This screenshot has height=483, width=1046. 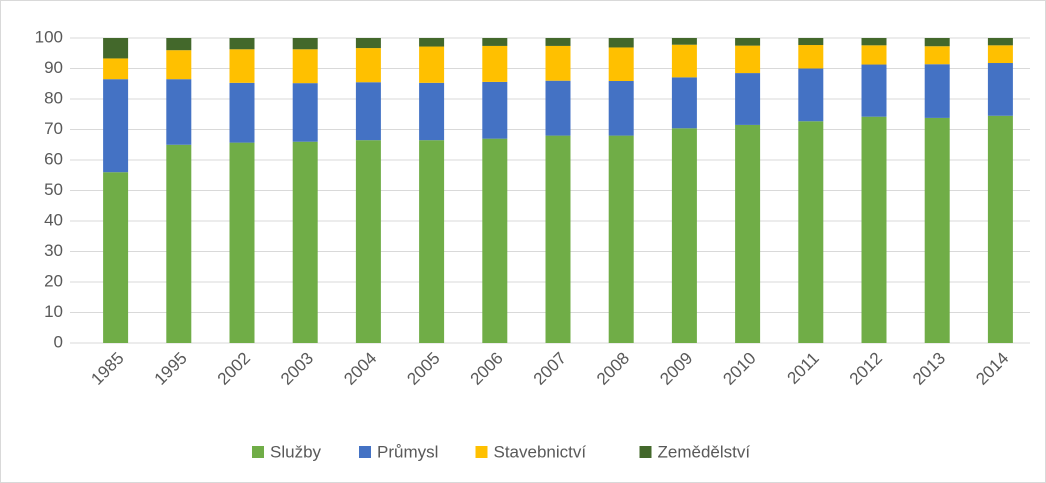 I want to click on legend-label: Služby, so click(x=296, y=451).